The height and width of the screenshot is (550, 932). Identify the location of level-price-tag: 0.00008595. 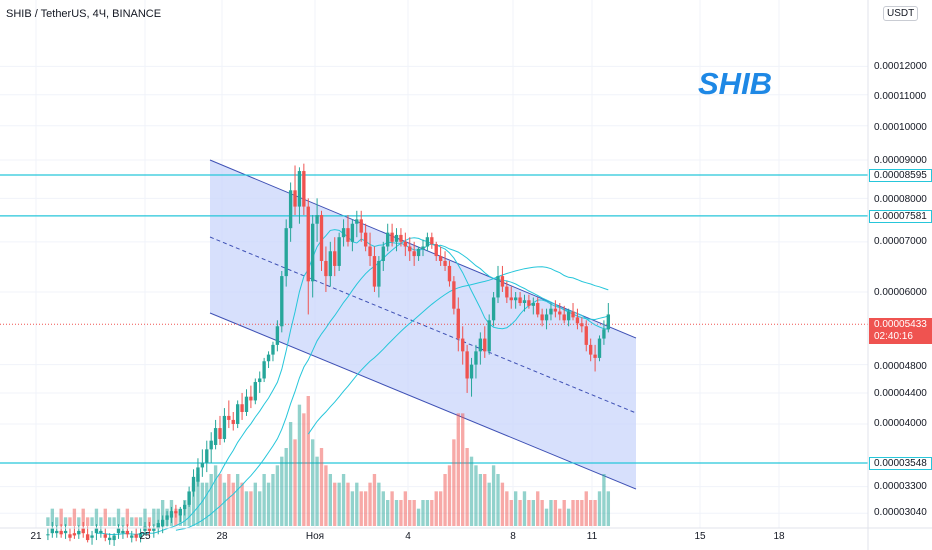
(900, 175).